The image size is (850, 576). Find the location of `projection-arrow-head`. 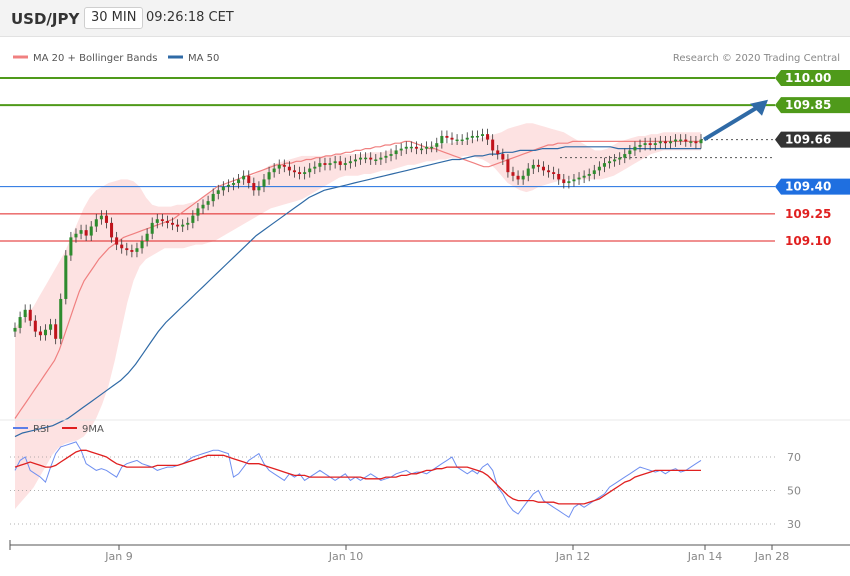

projection-arrow-head is located at coordinates (759, 107).